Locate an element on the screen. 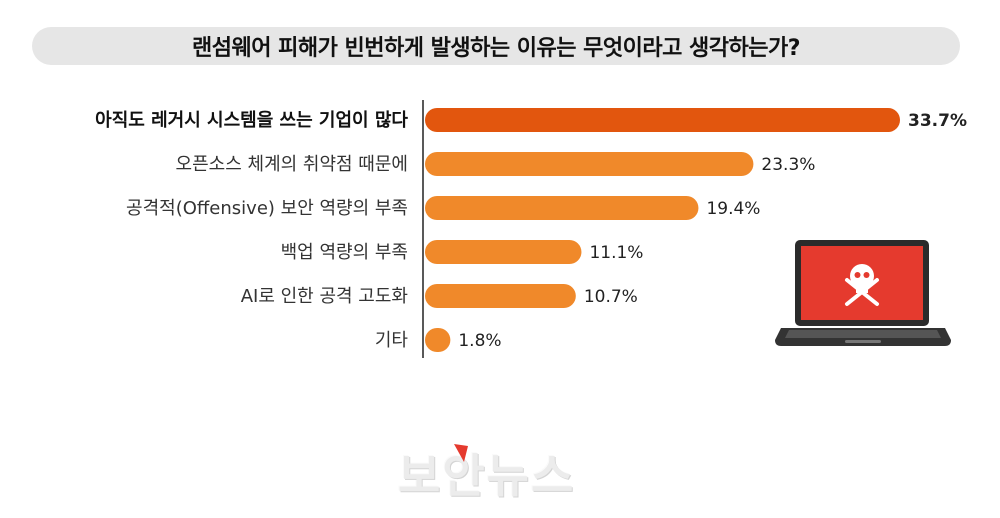 This screenshot has width=1000, height=518. category-label: 백업 역량의 부족 is located at coordinates (344, 252).